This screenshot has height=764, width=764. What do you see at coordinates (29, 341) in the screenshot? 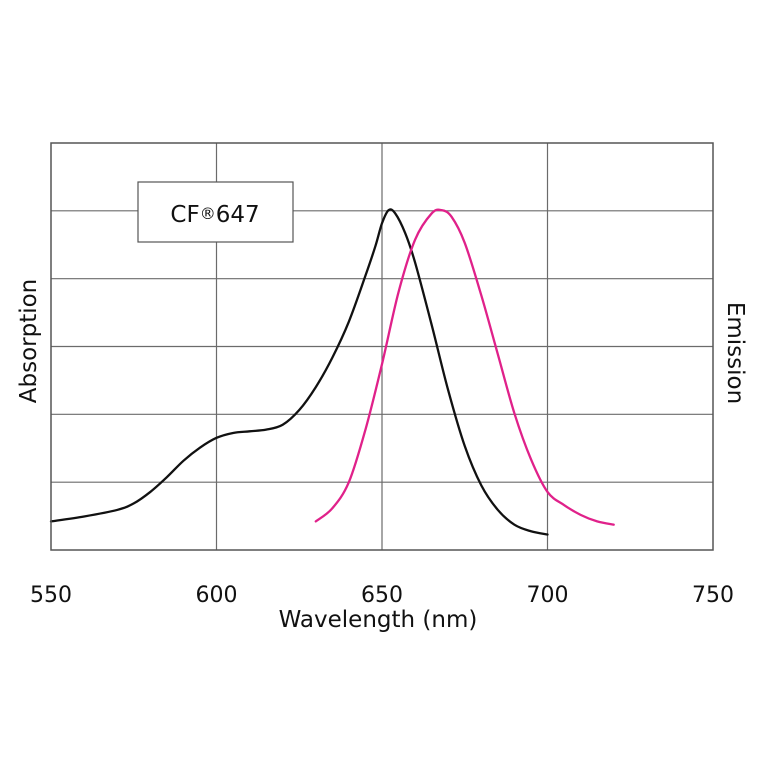
I see `y-axis-label-left: Absorption` at bounding box center [29, 341].